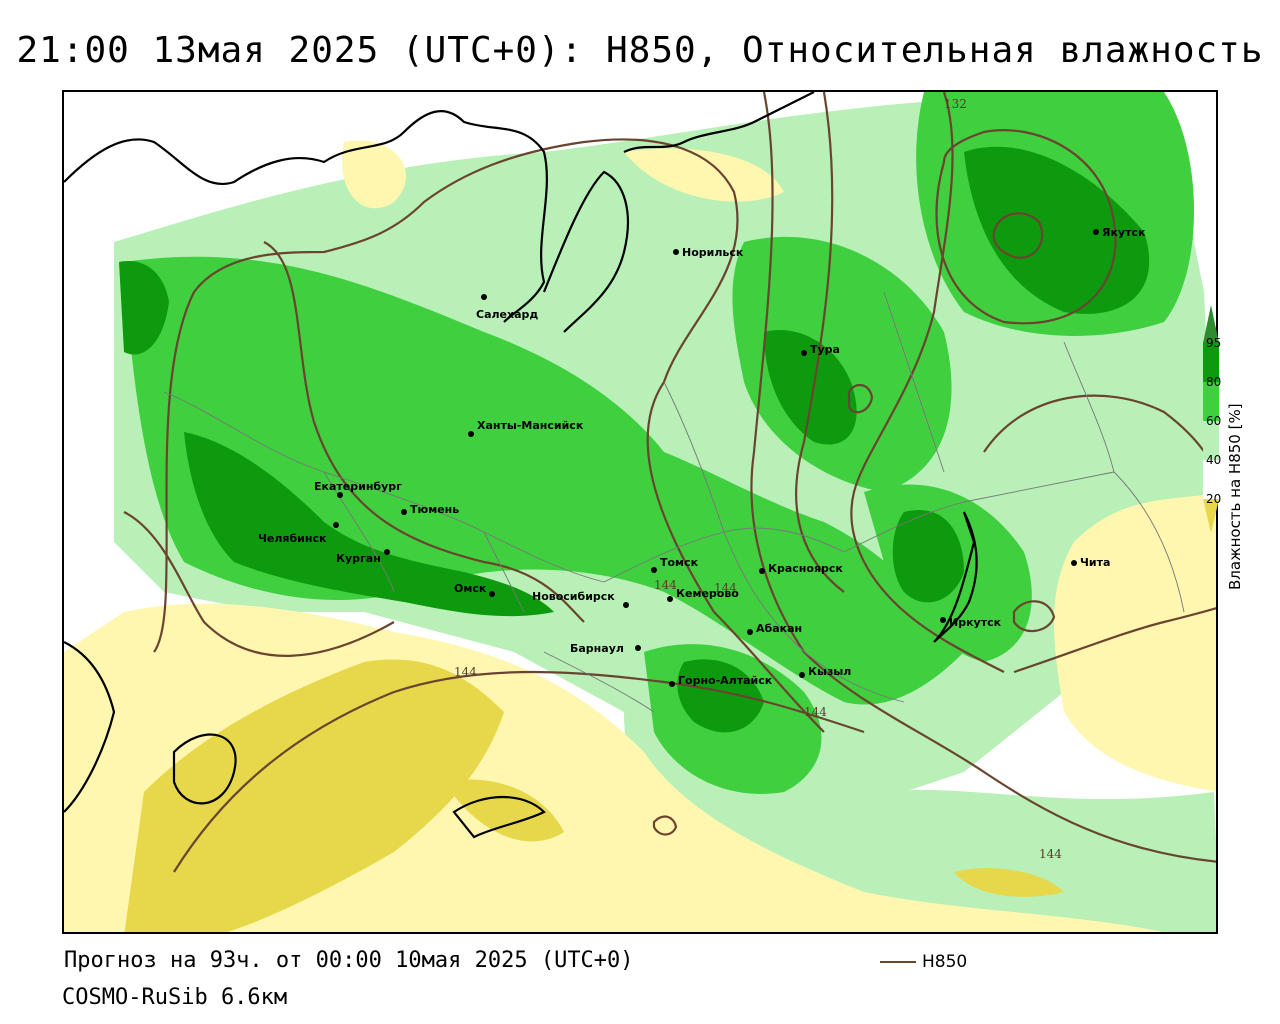  What do you see at coordinates (825, 349) in the screenshot?
I see `city-label: Тура` at bounding box center [825, 349].